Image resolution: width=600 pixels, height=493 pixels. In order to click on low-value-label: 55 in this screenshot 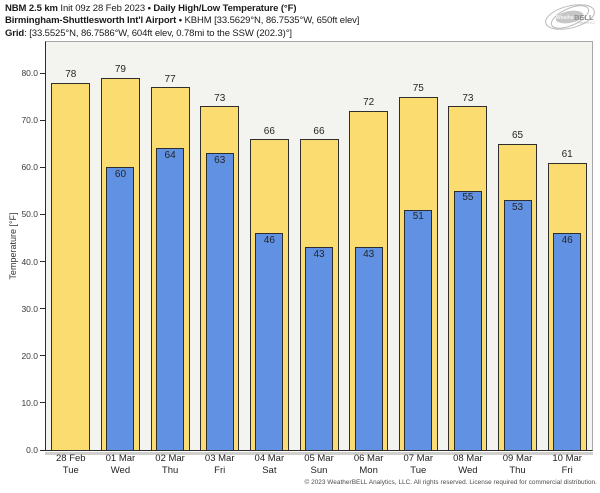, I will do `click(468, 198)`.